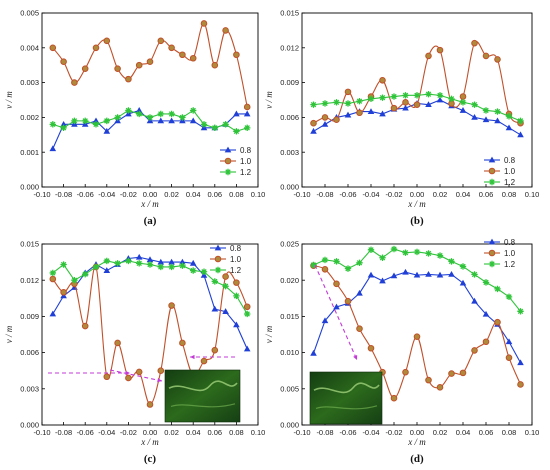 This screenshot has height=470, width=550. I want to click on y-tick-label: 0.020, so click(289, 280).